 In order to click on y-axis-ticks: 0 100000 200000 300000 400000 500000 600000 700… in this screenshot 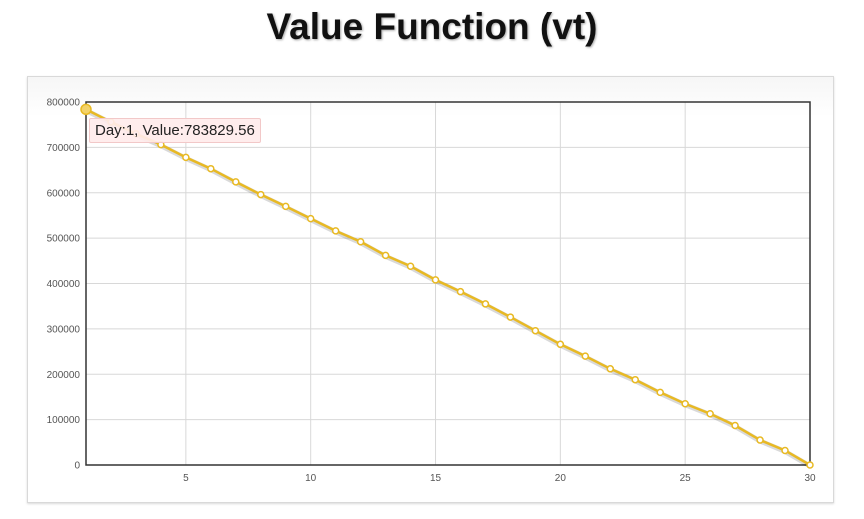, I will do `click(64, 285)`.